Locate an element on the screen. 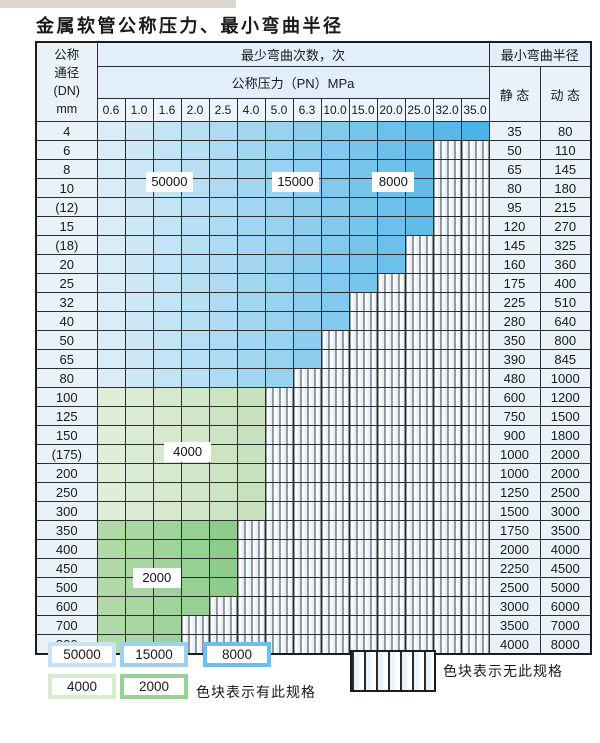  table-row: (18) 145 325 is located at coordinates (313, 245).